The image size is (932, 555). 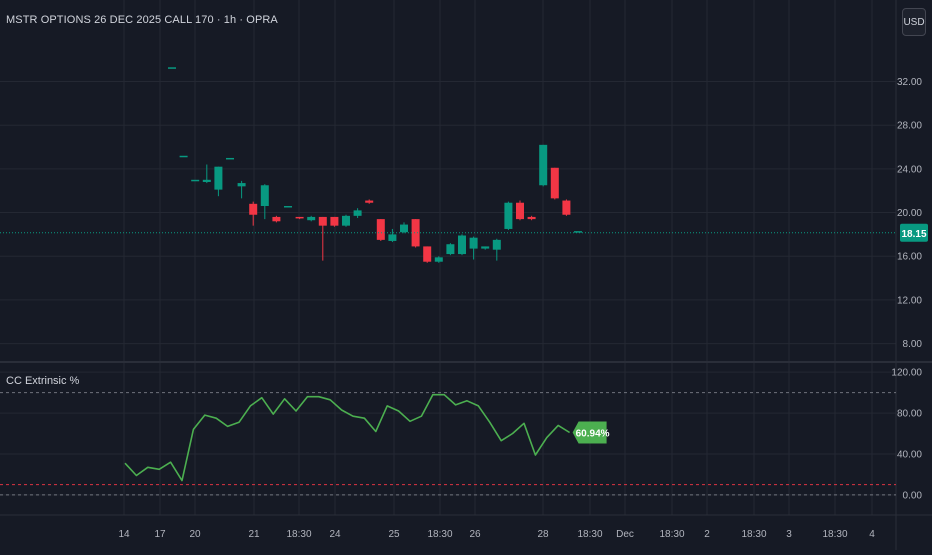 What do you see at coordinates (789, 534) in the screenshot?
I see `x-tick-label: 3` at bounding box center [789, 534].